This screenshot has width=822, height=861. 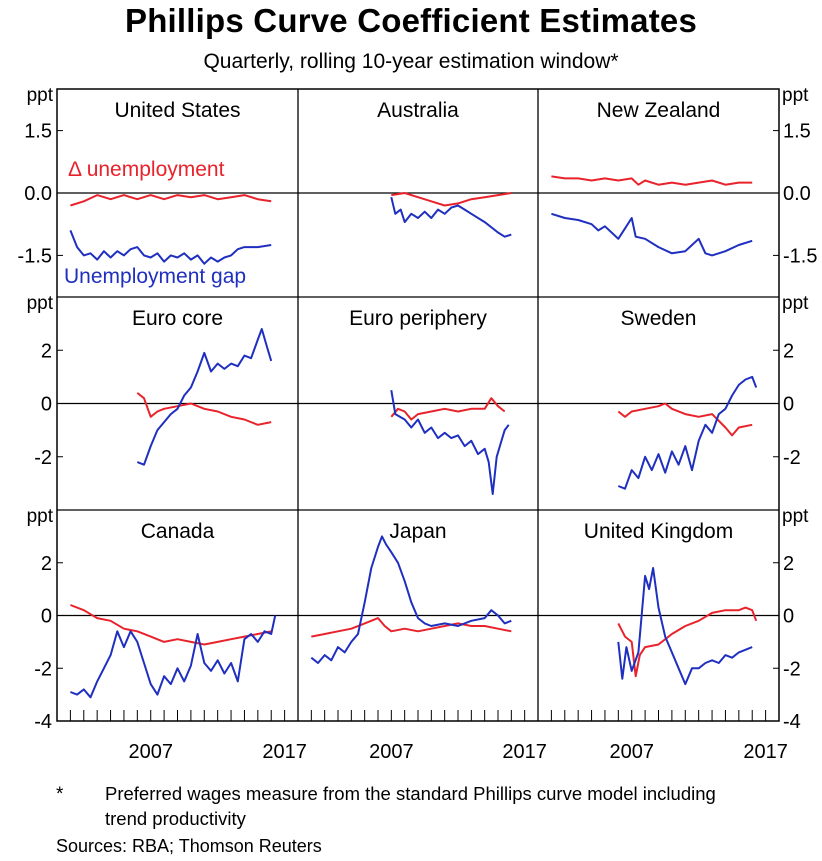 What do you see at coordinates (43, 722) in the screenshot?
I see `y-tick-label-left: -4` at bounding box center [43, 722].